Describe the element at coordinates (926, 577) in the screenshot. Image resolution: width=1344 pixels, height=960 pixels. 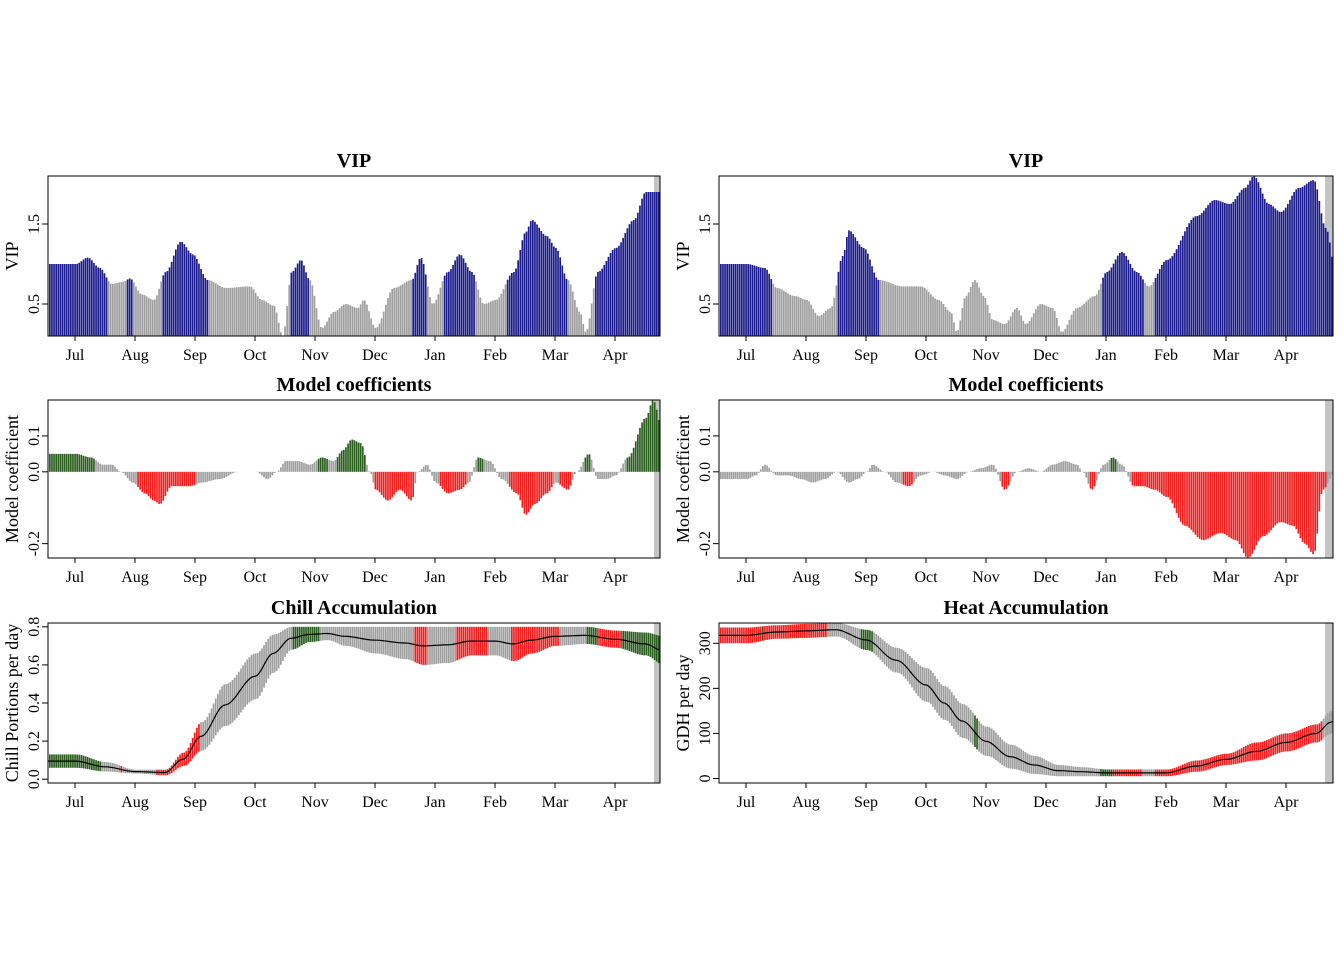
I see `x-tick-label: Oct` at that location.